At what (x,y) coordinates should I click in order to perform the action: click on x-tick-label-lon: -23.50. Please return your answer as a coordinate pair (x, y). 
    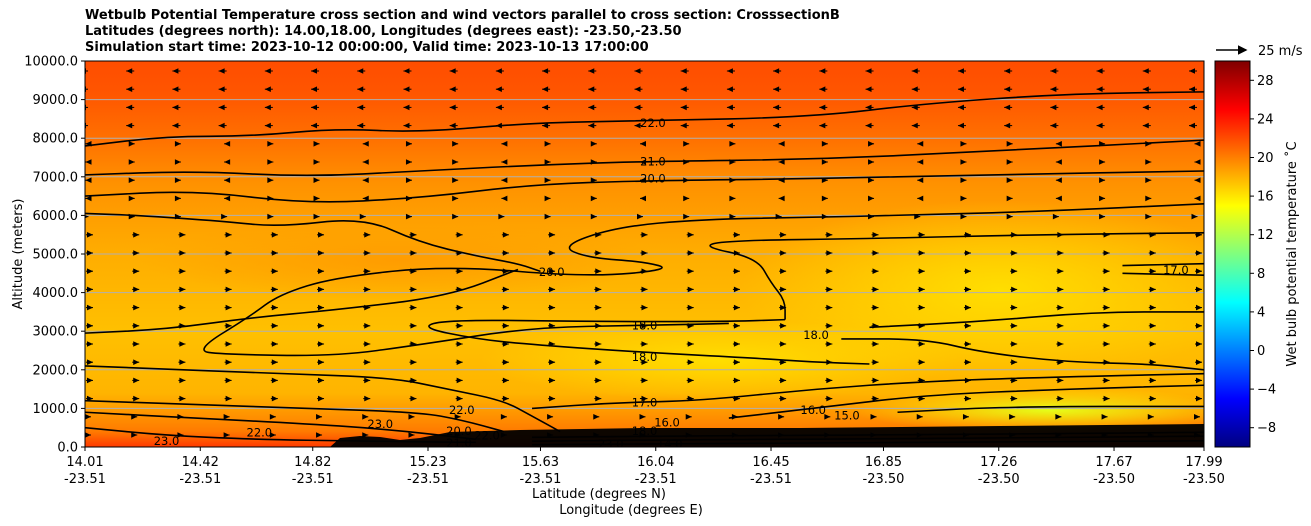
    Looking at the image, I should click on (999, 479).